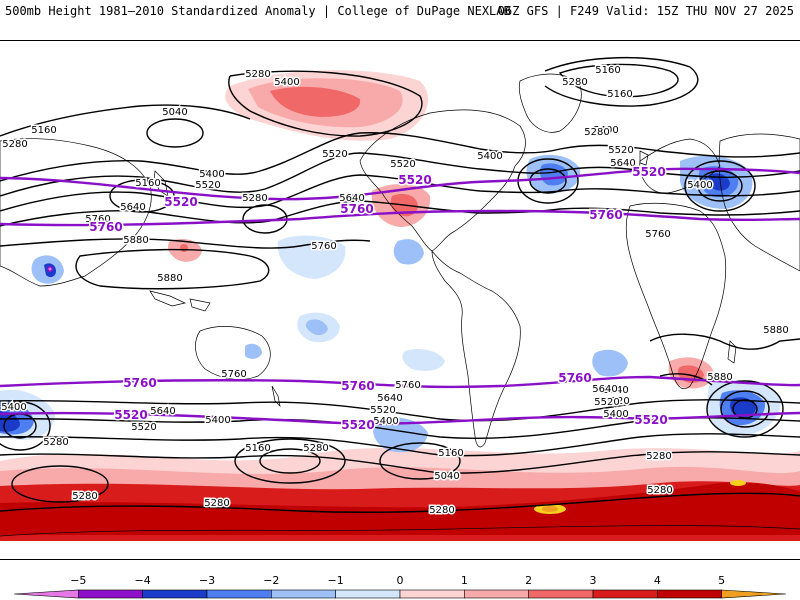  What do you see at coordinates (78, 580) in the screenshot?
I see `colorbar-tick-label: −5` at bounding box center [78, 580].